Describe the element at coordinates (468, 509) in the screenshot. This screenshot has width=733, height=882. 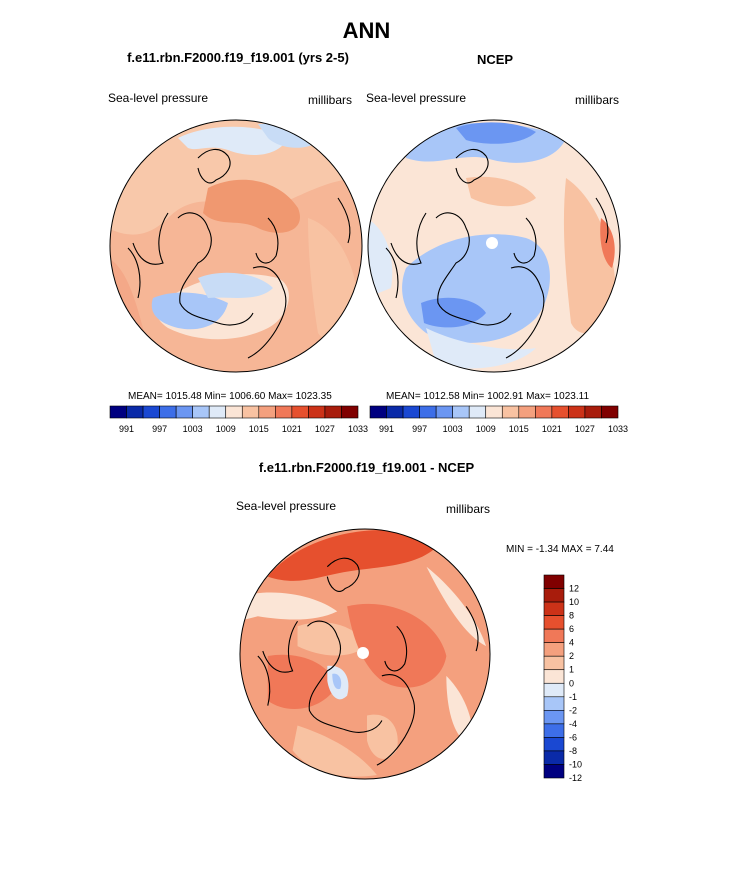
I see `diff-units-label: millibars` at that location.